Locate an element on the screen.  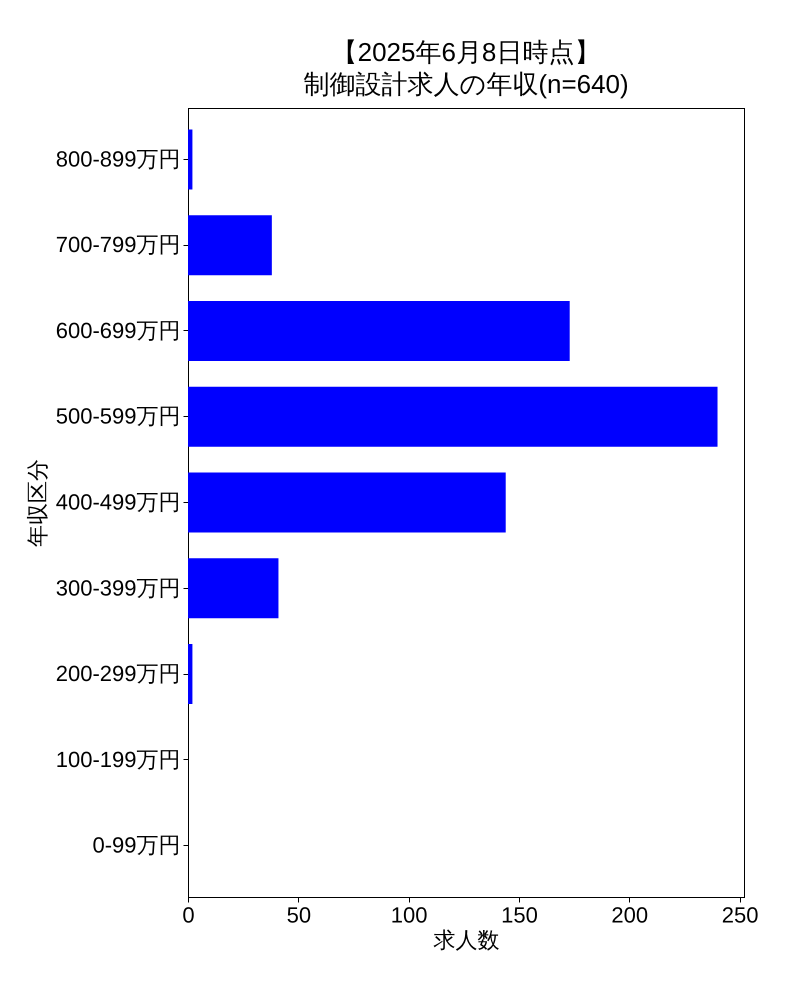
y-axis-title: 年収区分 is located at coordinates (37, 503).